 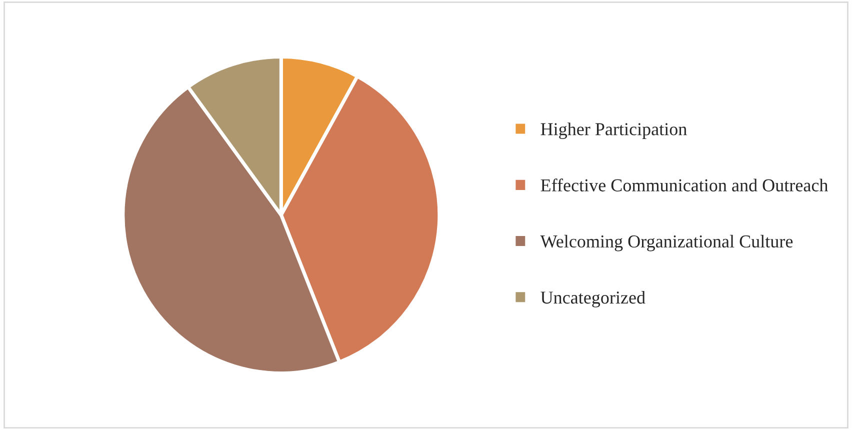 I want to click on legend-label: Effective Communication and Outreach, so click(x=684, y=185).